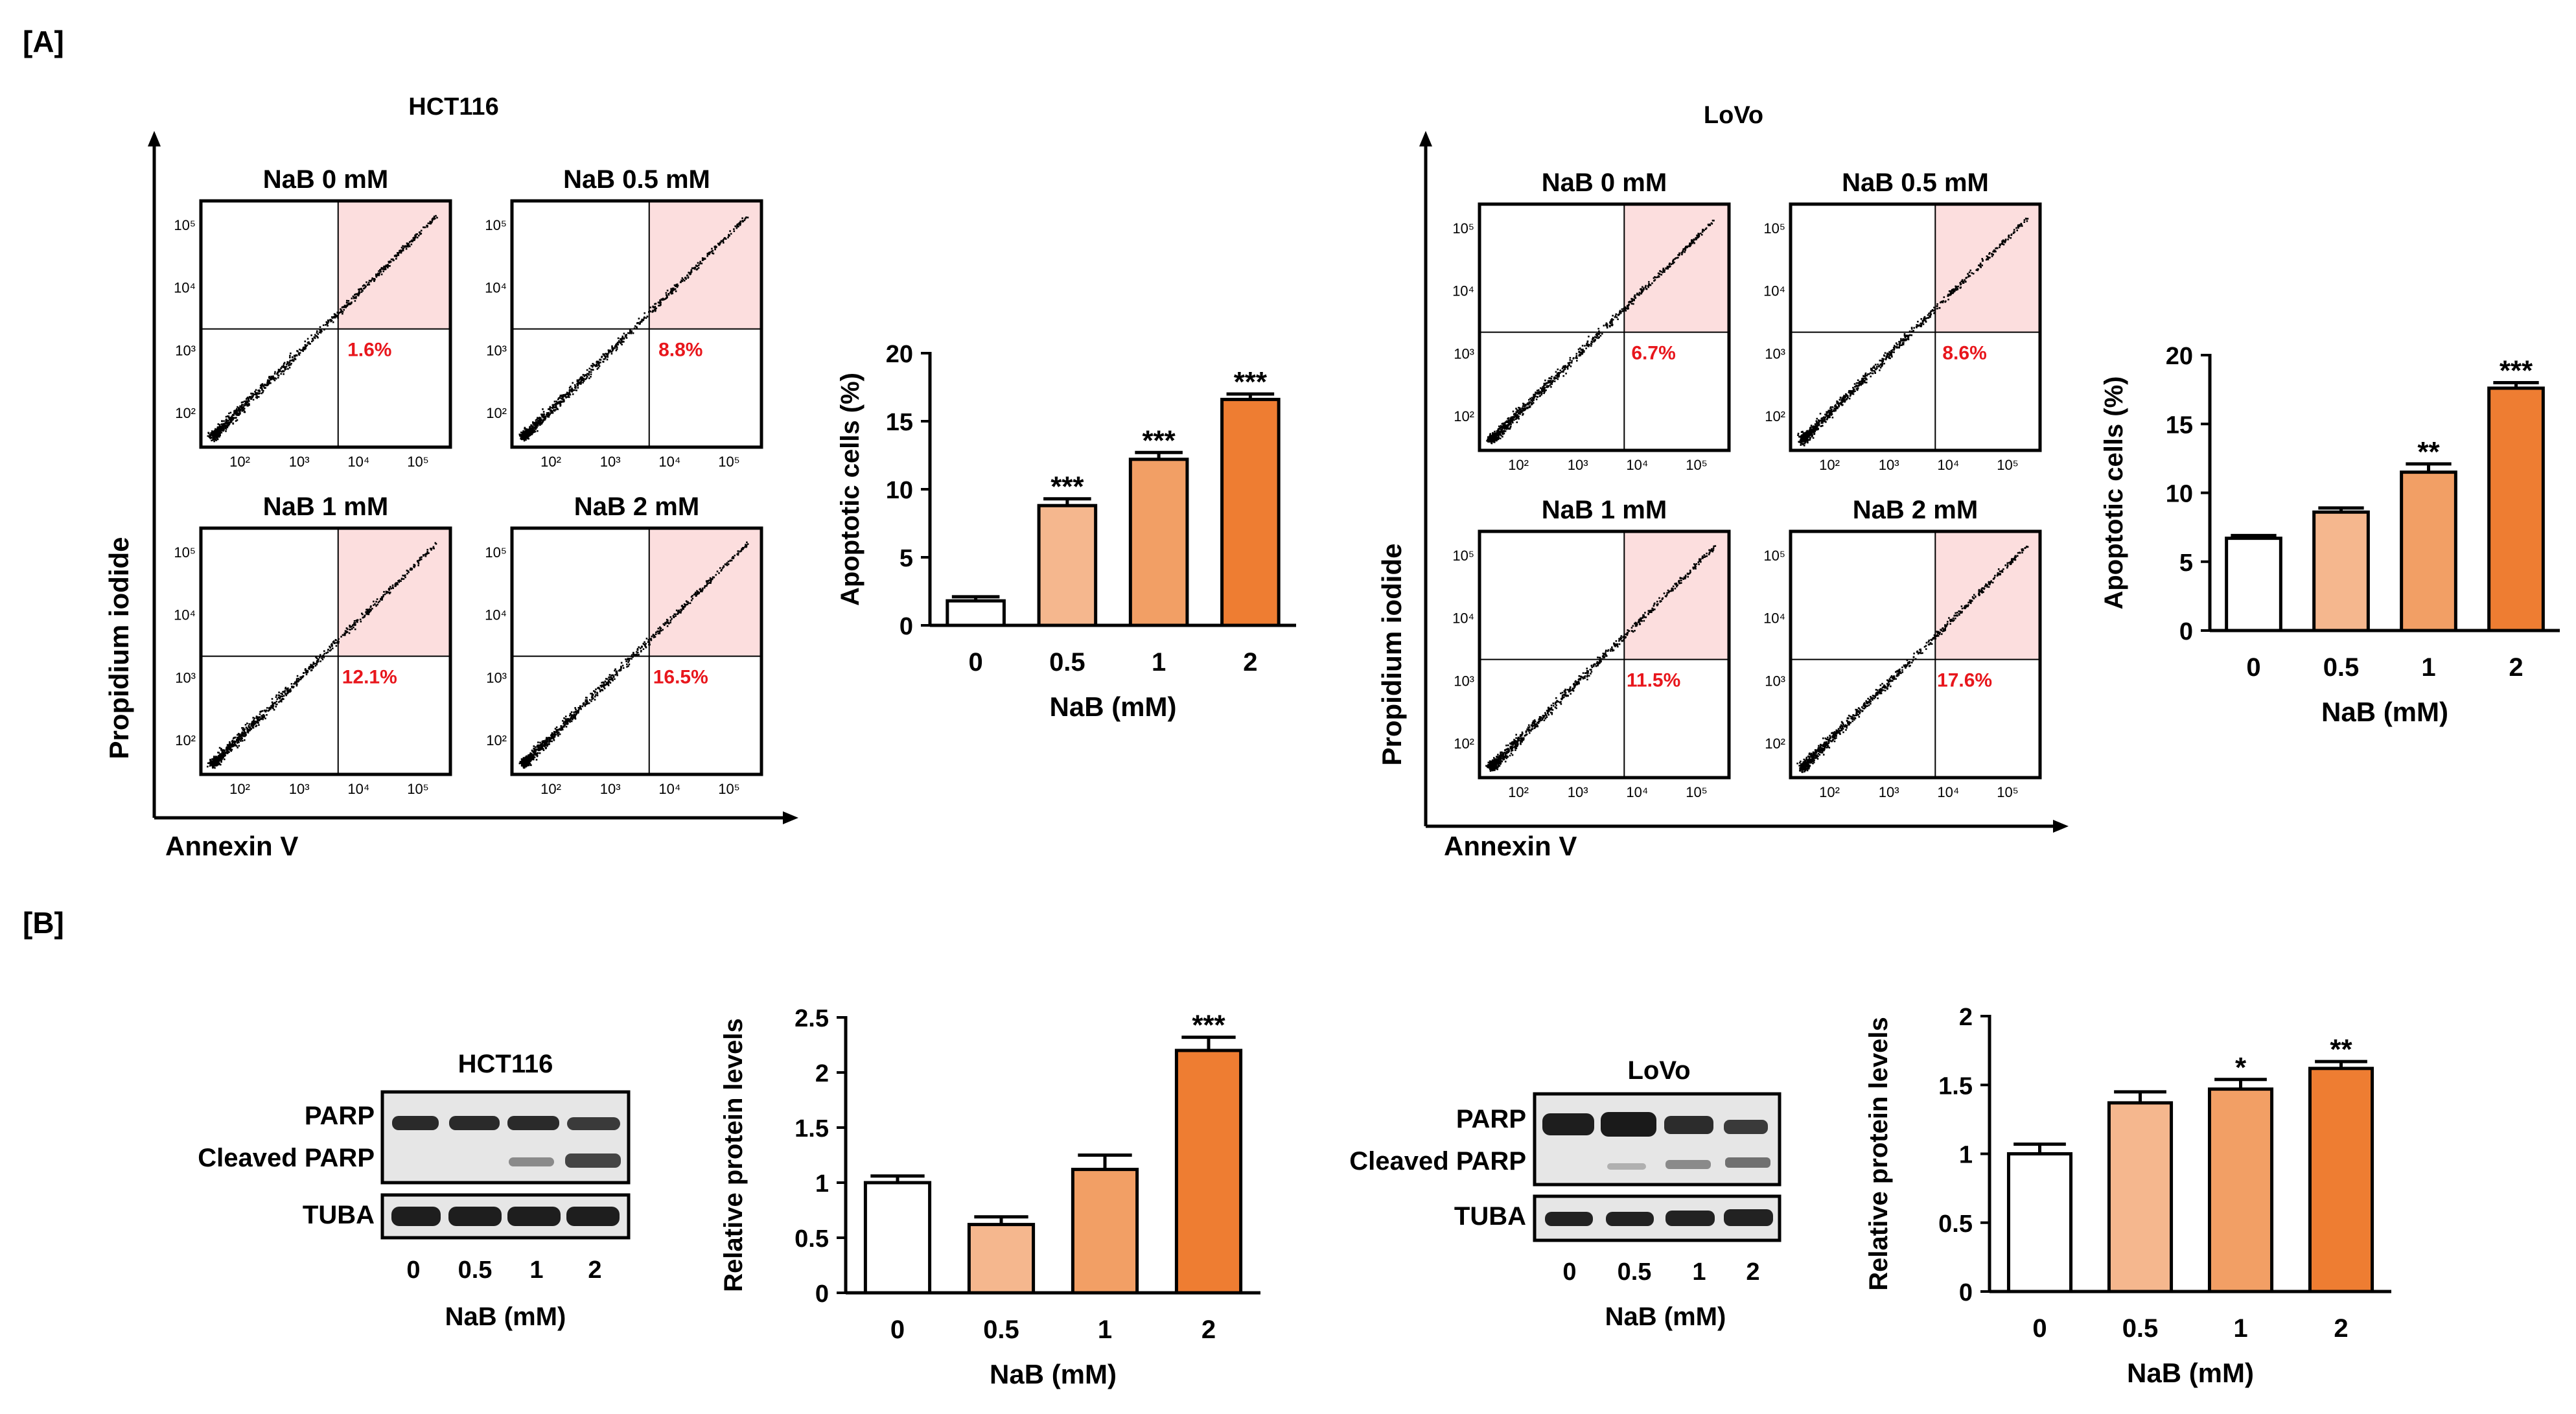 This screenshot has height=1414, width=2576. Describe the element at coordinates (1879, 1153) in the screenshot. I see `y-axis-label: Relative protein levels` at that location.